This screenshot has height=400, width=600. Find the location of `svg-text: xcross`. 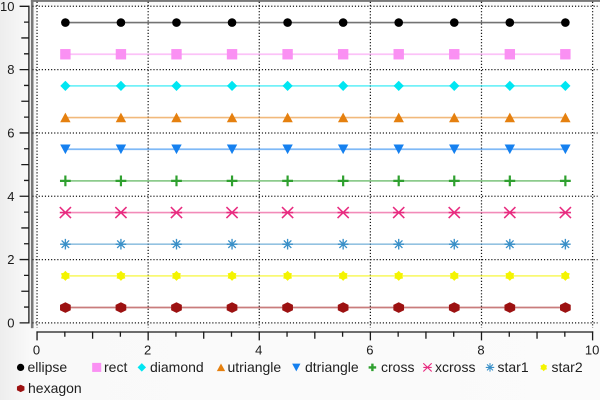

svg-text: xcross is located at coordinates (455, 367).